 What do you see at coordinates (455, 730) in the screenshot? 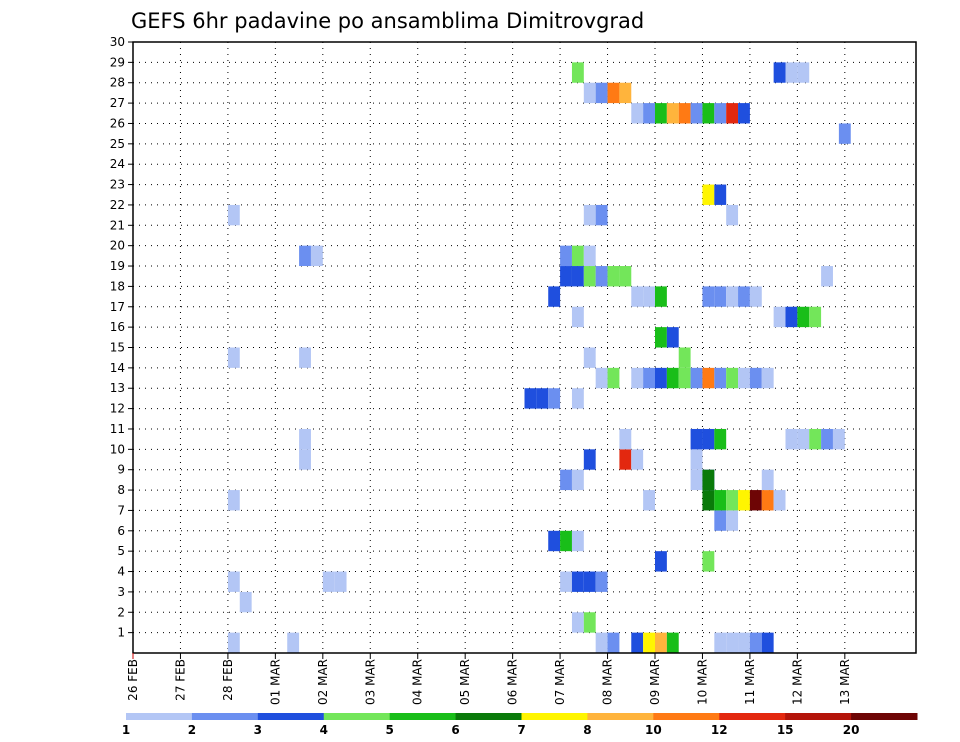
I see `colorbar-label: 6` at bounding box center [455, 730].